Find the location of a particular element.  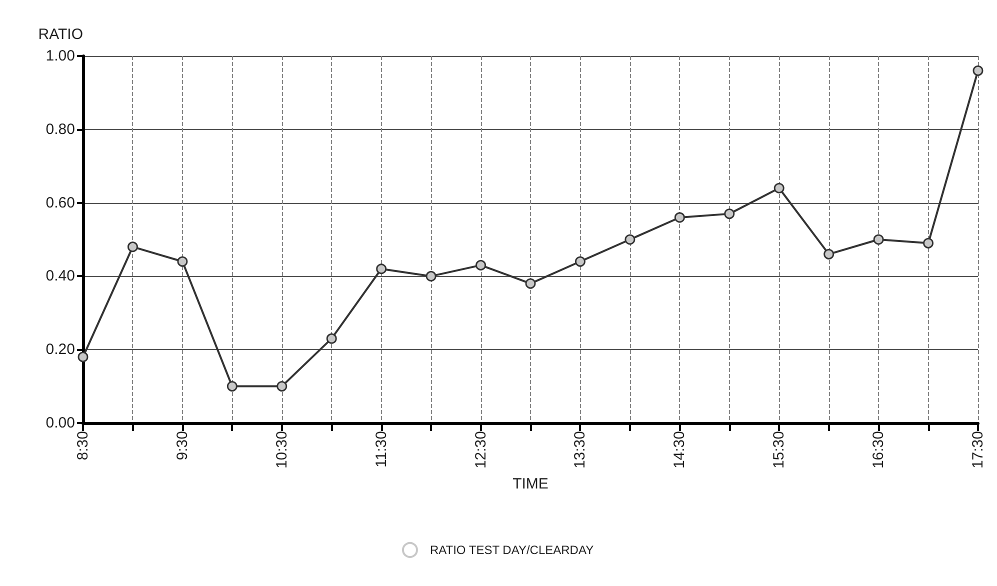

x-tick-label: 8:30 is located at coordinates (83, 445).